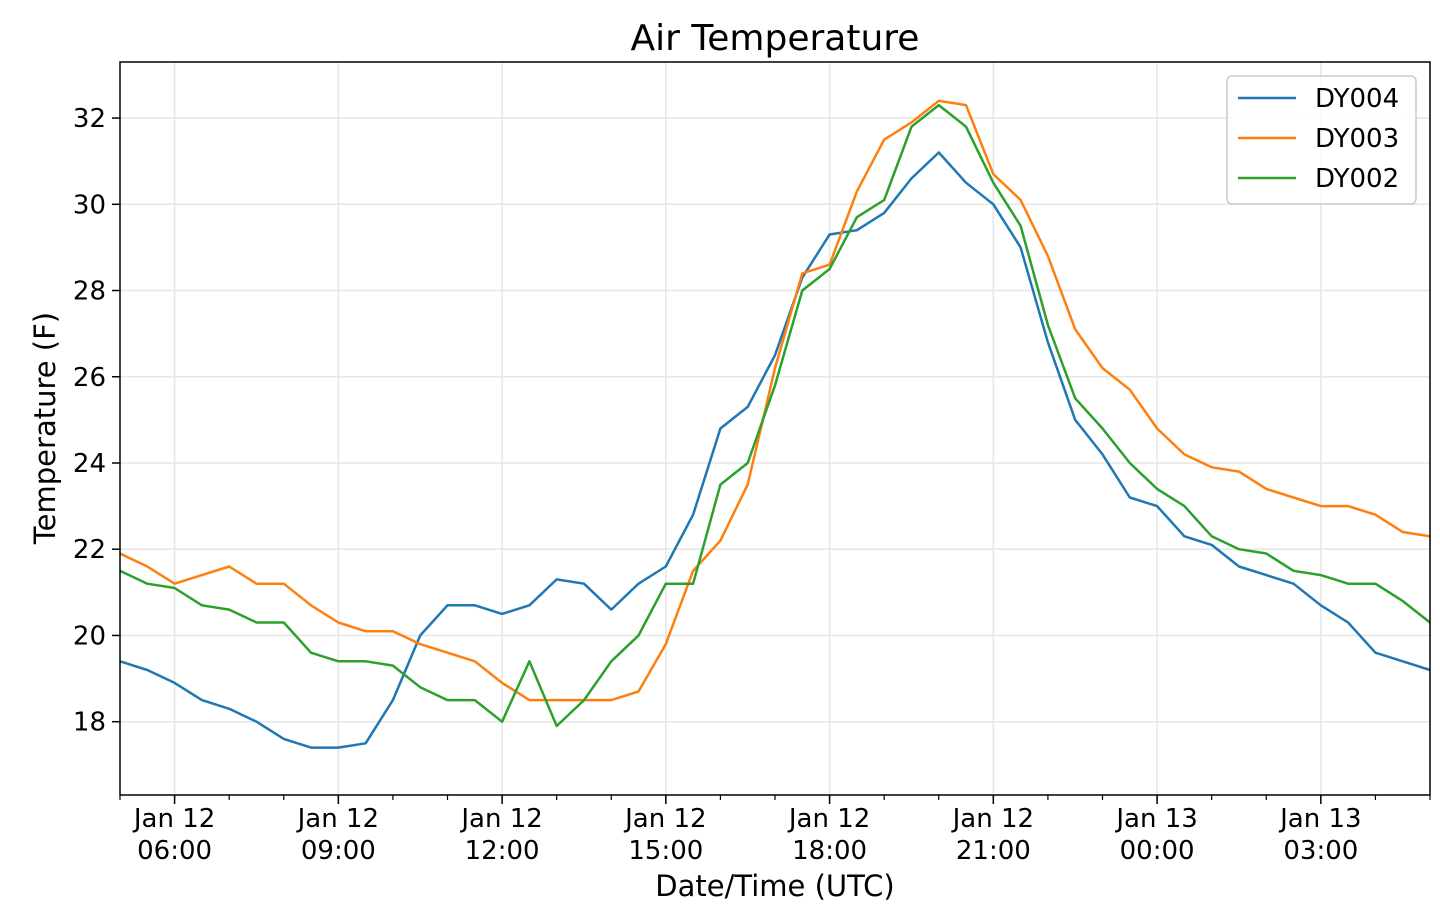 The image size is (1440, 923). I want to click on x-tick-label-time: 03:00, so click(1320, 851).